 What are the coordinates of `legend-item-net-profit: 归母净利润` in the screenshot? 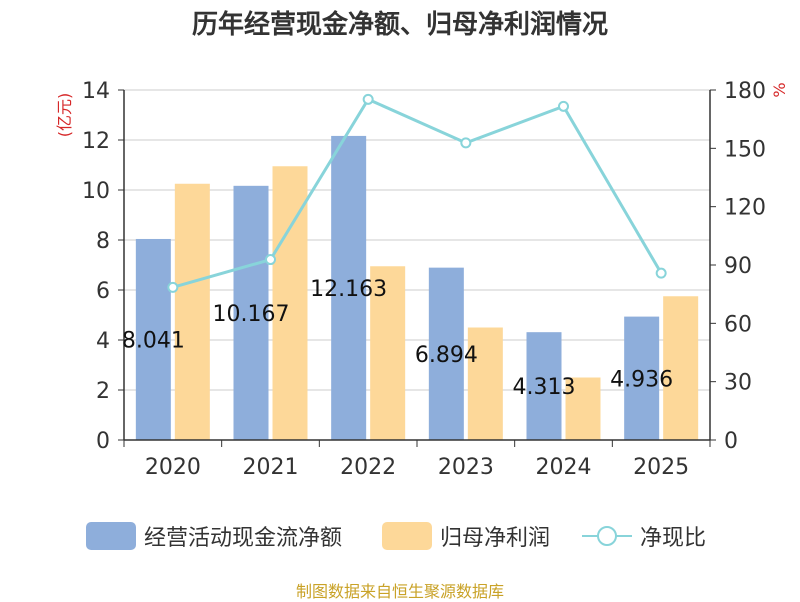 It's located at (466, 536).